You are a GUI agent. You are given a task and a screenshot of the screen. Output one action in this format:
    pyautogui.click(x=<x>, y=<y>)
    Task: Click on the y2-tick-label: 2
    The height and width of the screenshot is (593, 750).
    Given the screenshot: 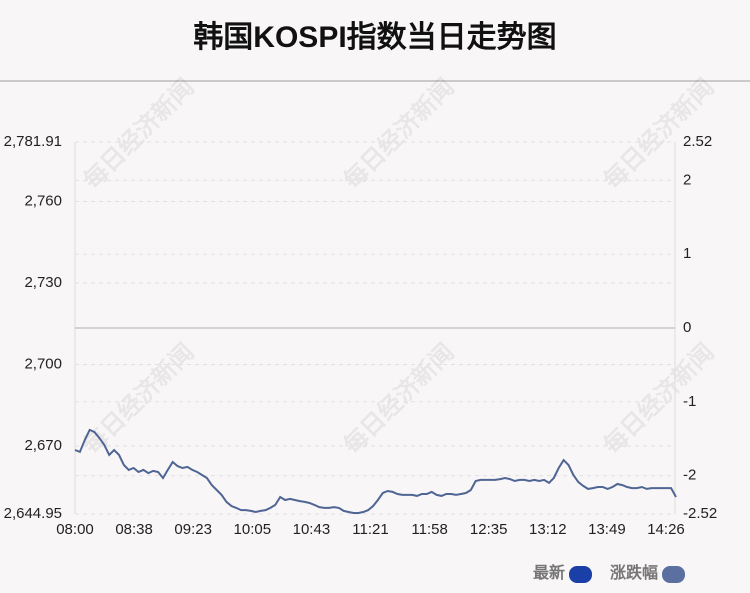 What is the action you would take?
    pyautogui.click(x=687, y=179)
    